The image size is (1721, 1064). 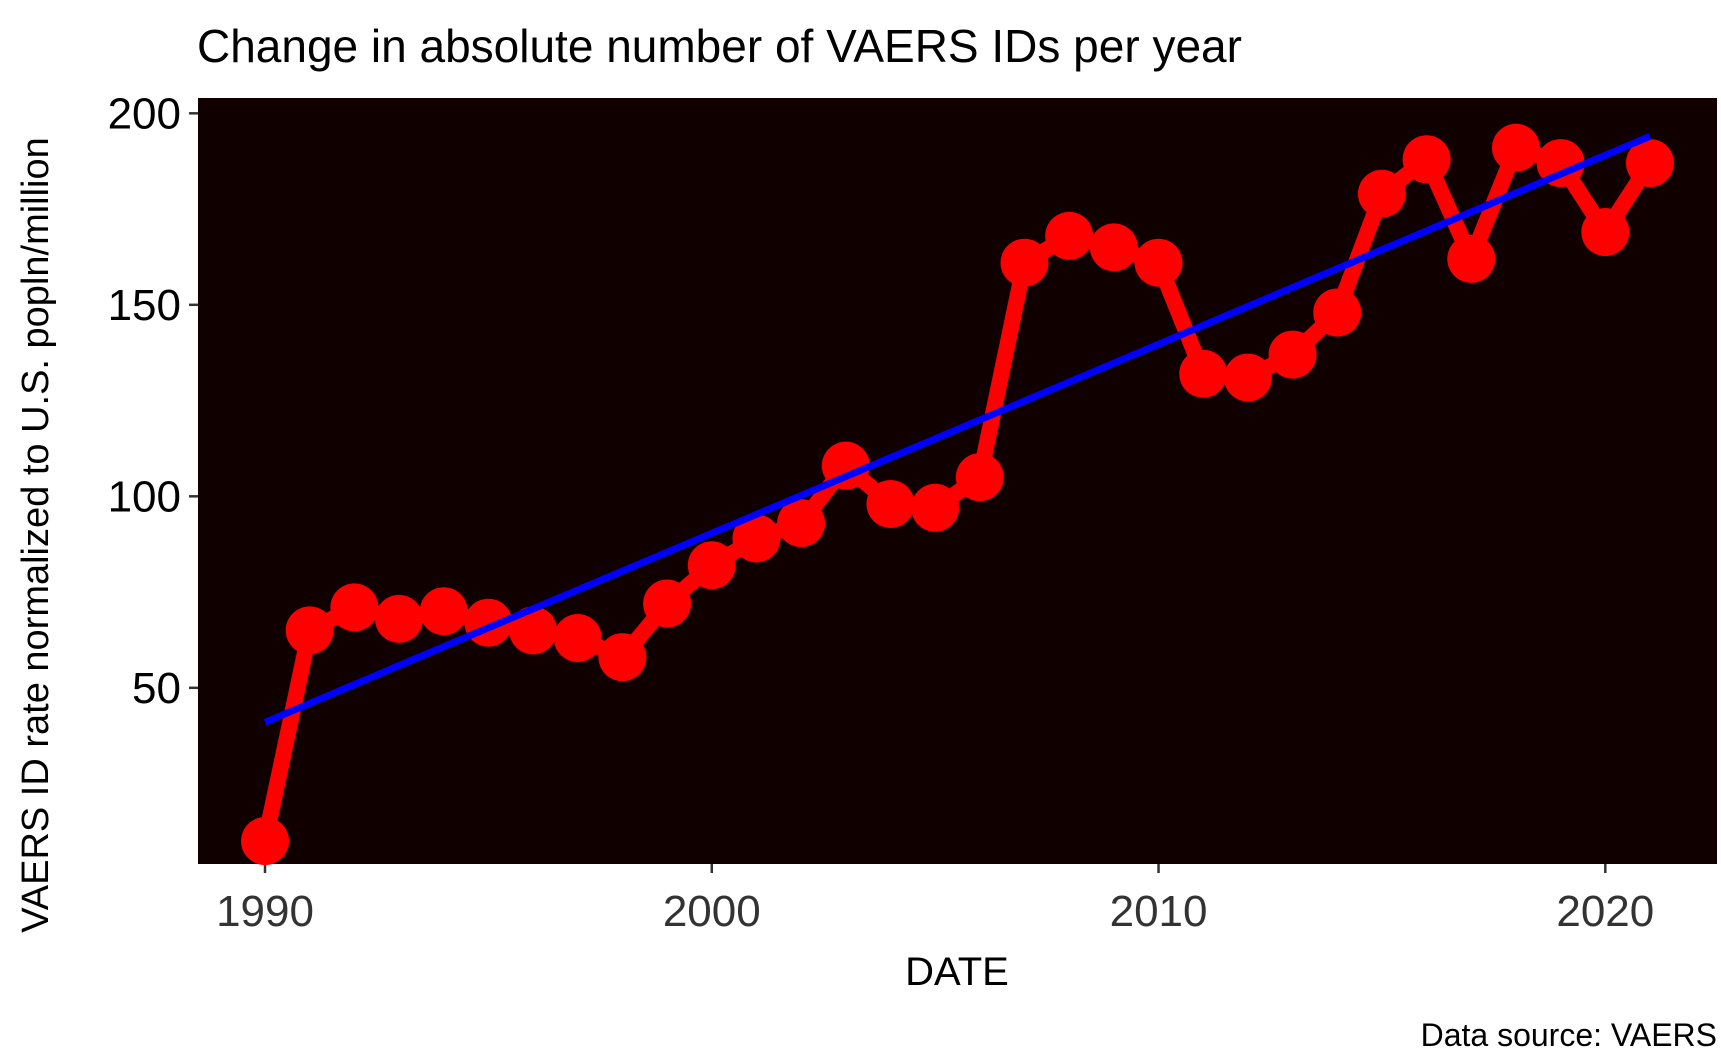 I want to click on x-tick-label: 2010, so click(x=1159, y=911).